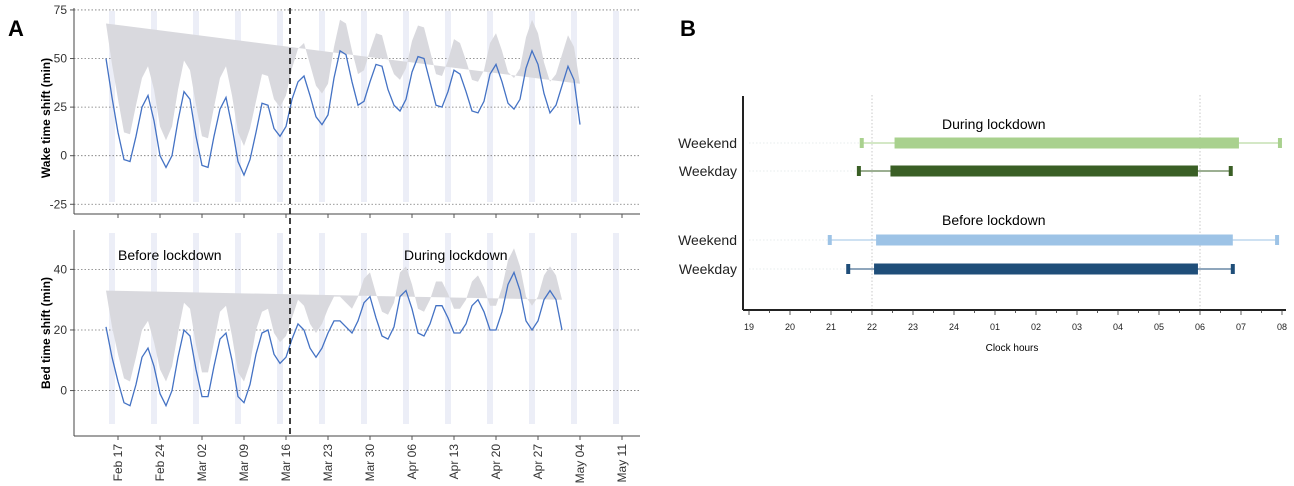 The width and height of the screenshot is (1294, 486). I want to click on x-tick-label: 01, so click(995, 327).